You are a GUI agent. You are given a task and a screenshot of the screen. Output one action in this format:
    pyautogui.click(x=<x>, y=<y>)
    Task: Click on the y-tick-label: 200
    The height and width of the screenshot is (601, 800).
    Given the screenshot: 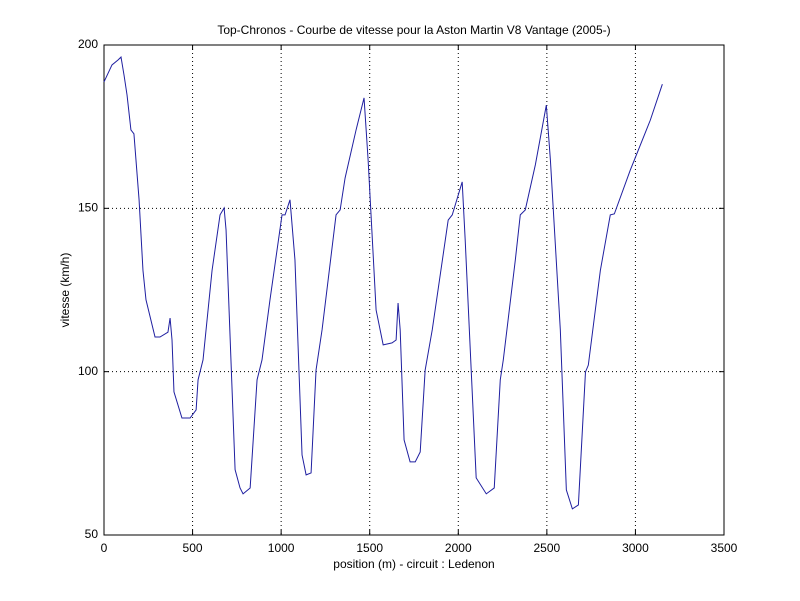 What is the action you would take?
    pyautogui.click(x=88, y=44)
    